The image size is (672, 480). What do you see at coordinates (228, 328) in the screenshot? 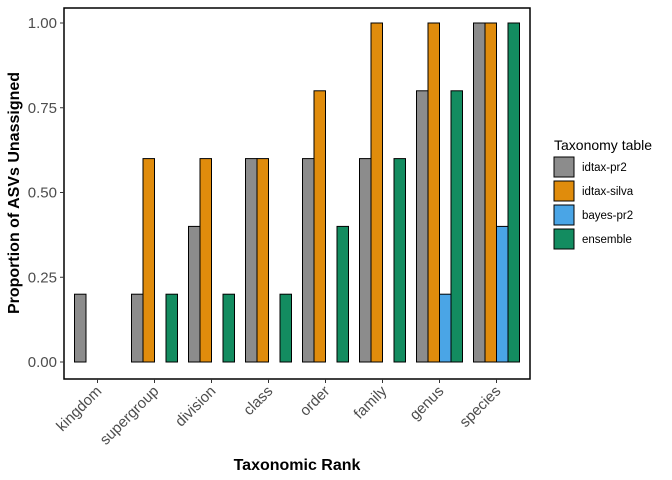
I see `bar-ensemble-division` at bounding box center [228, 328].